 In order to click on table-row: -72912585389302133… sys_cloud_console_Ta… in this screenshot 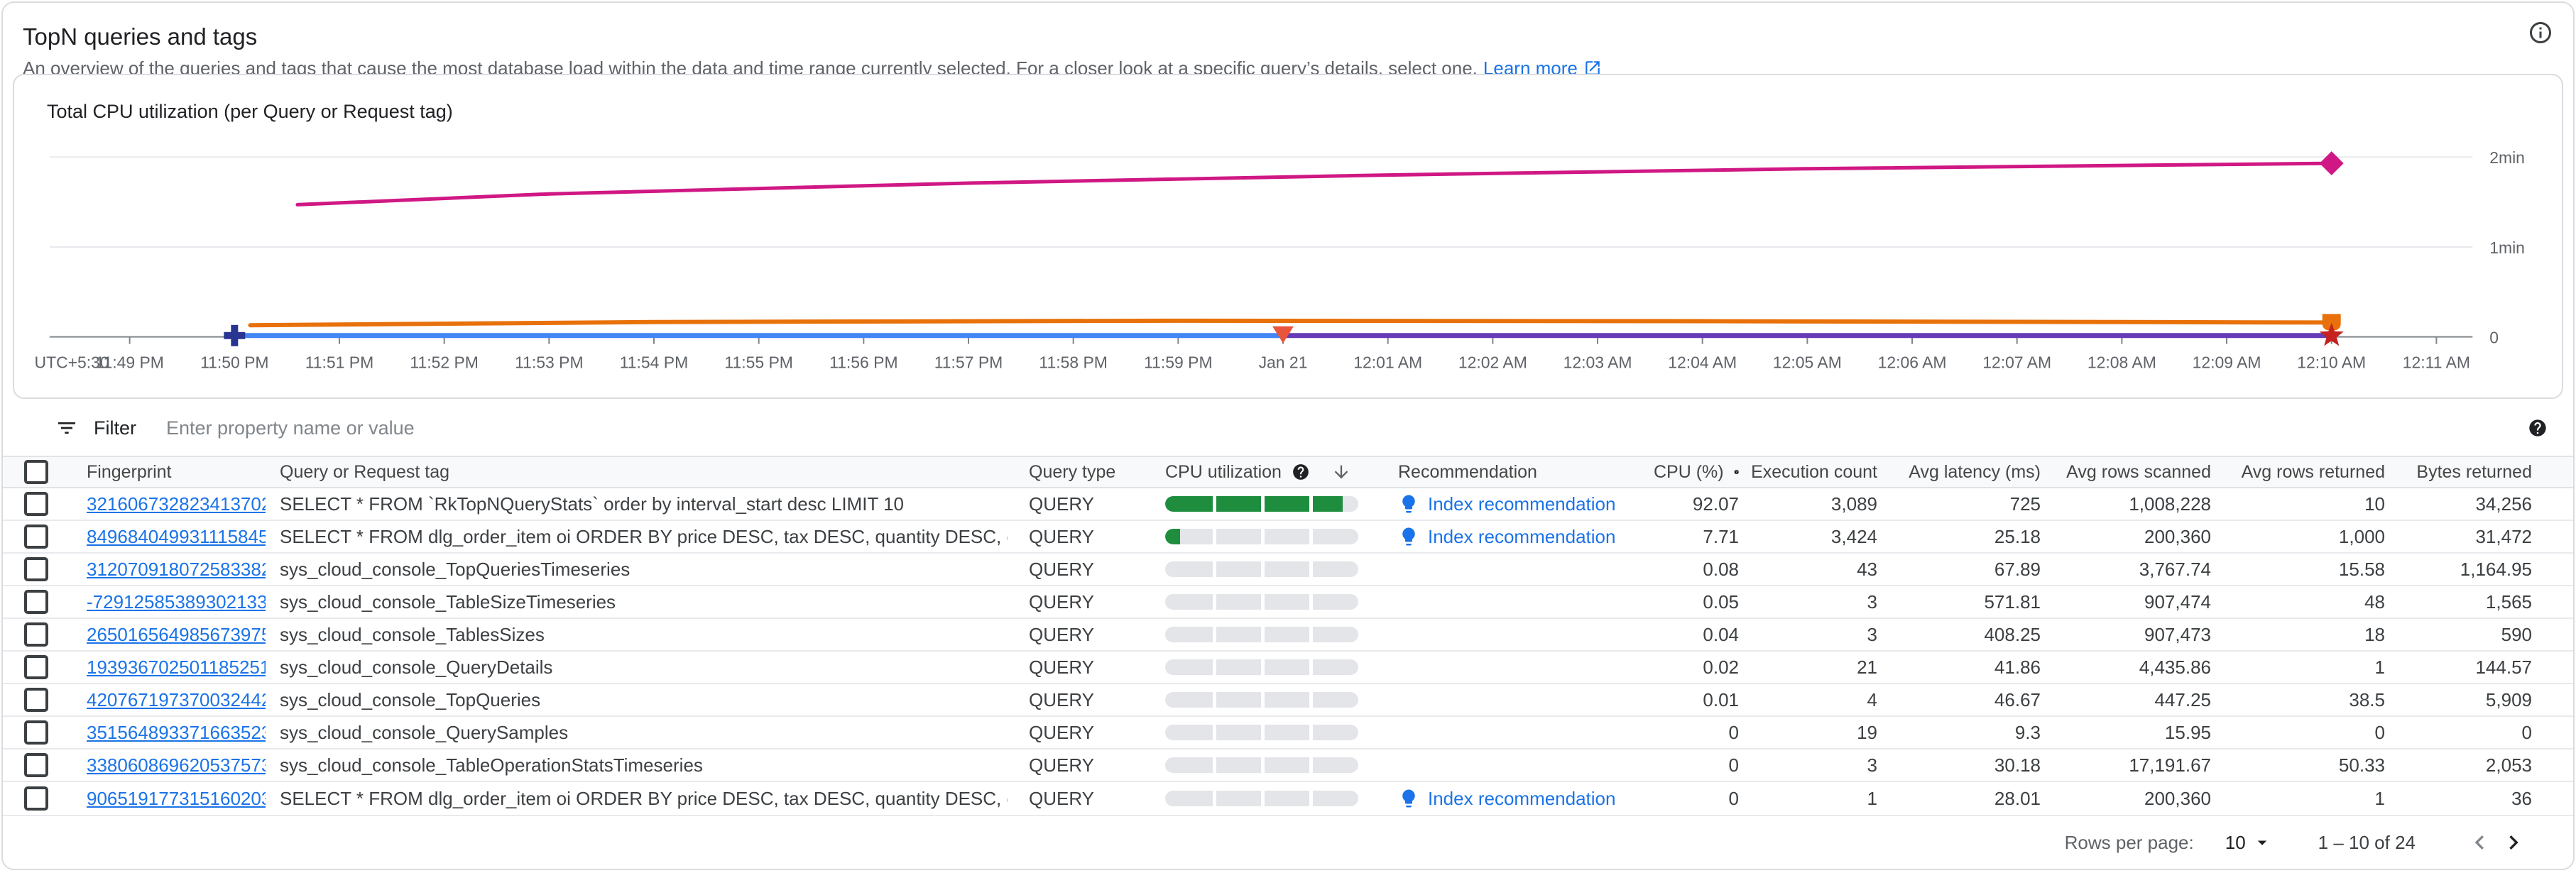, I will do `click(1288, 602)`.